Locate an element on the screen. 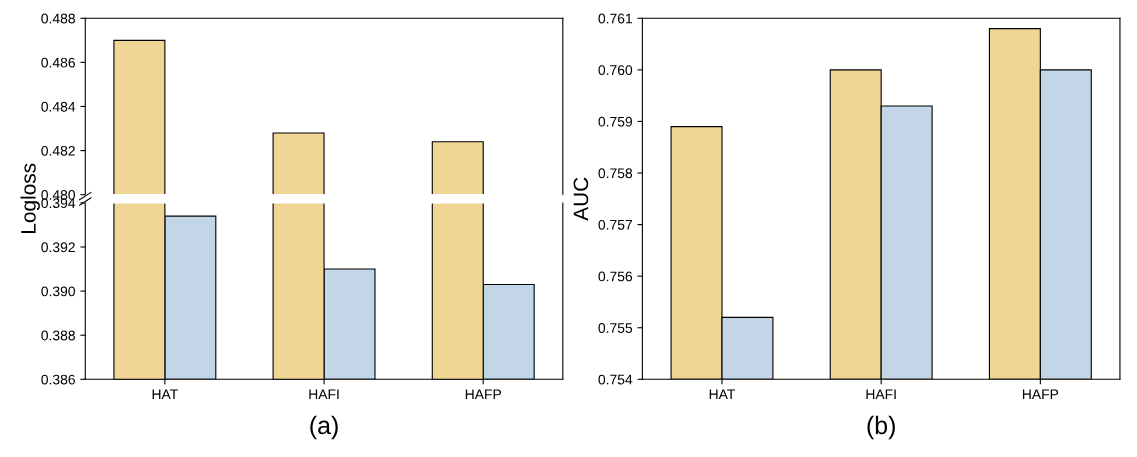 The height and width of the screenshot is (457, 1137). y-tick-label: 0.760 is located at coordinates (615, 70).